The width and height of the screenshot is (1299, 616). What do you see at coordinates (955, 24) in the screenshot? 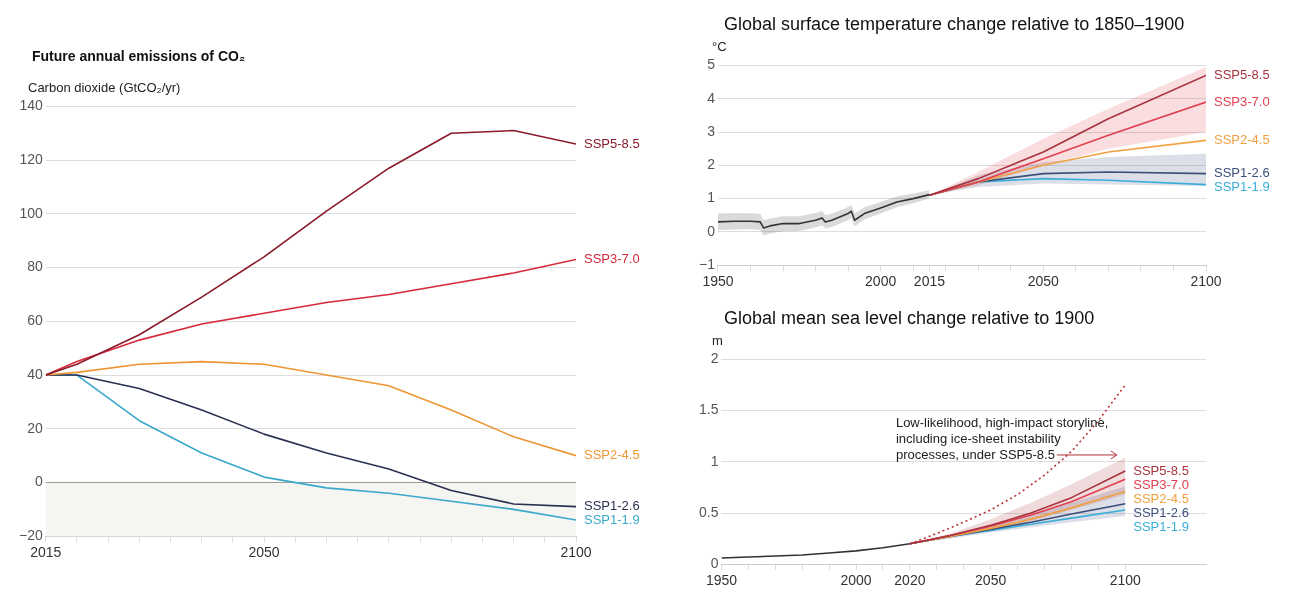
I see `chart-title: Global surface temperature change relative to 1850–1900` at bounding box center [955, 24].